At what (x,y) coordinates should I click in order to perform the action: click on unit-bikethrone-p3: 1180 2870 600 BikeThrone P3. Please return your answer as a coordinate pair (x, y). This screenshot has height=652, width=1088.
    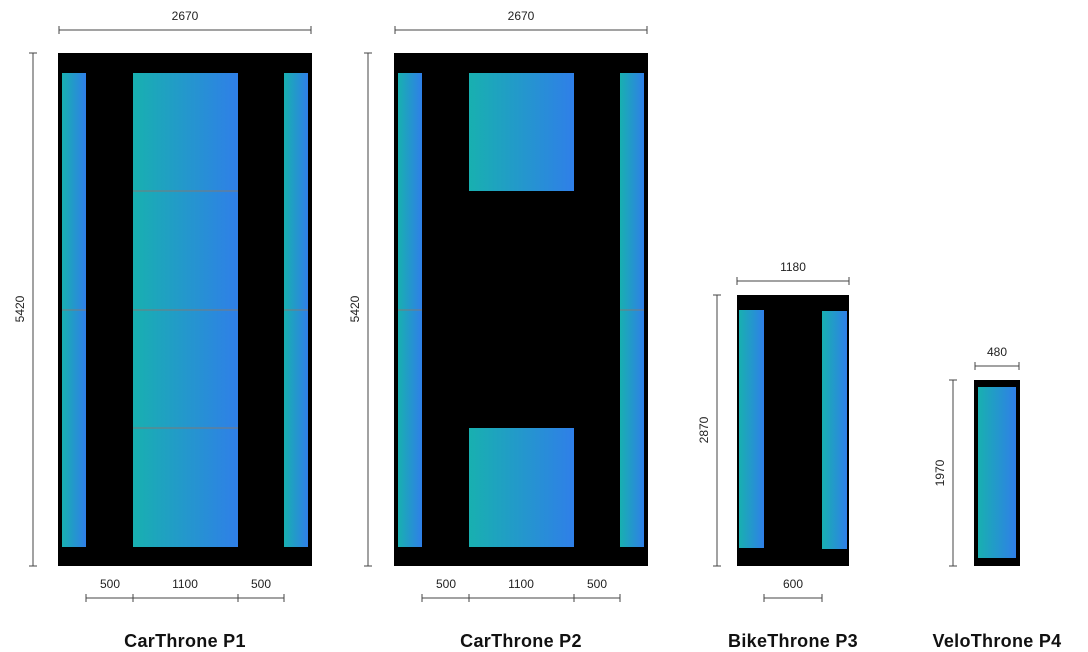
    Looking at the image, I should click on (777, 455).